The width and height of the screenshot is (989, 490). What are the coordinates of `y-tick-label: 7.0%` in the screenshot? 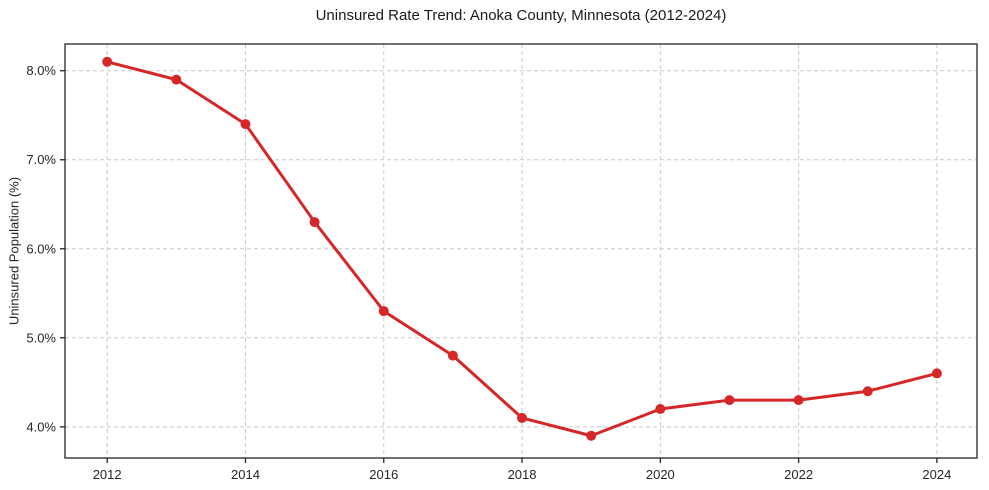 It's located at (41, 159).